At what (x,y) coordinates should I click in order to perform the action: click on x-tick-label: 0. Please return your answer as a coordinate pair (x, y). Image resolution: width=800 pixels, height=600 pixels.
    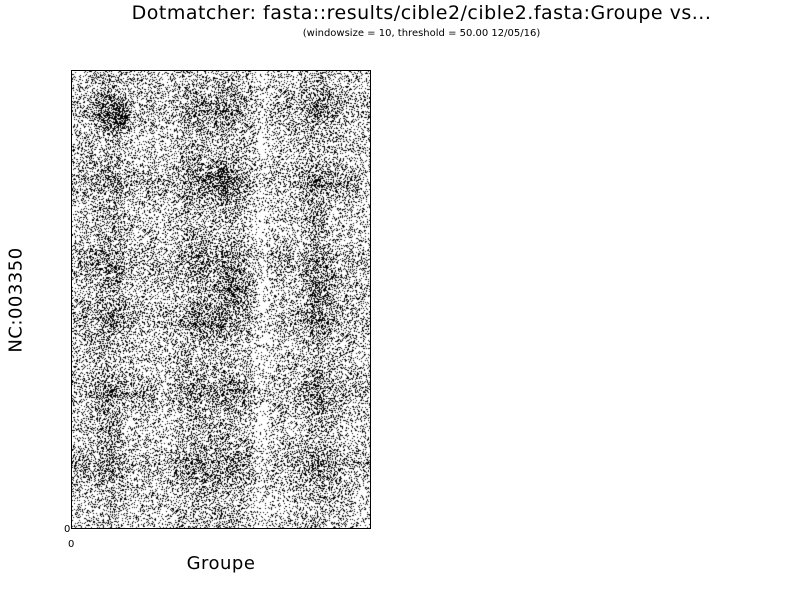
    Looking at the image, I should click on (71, 544).